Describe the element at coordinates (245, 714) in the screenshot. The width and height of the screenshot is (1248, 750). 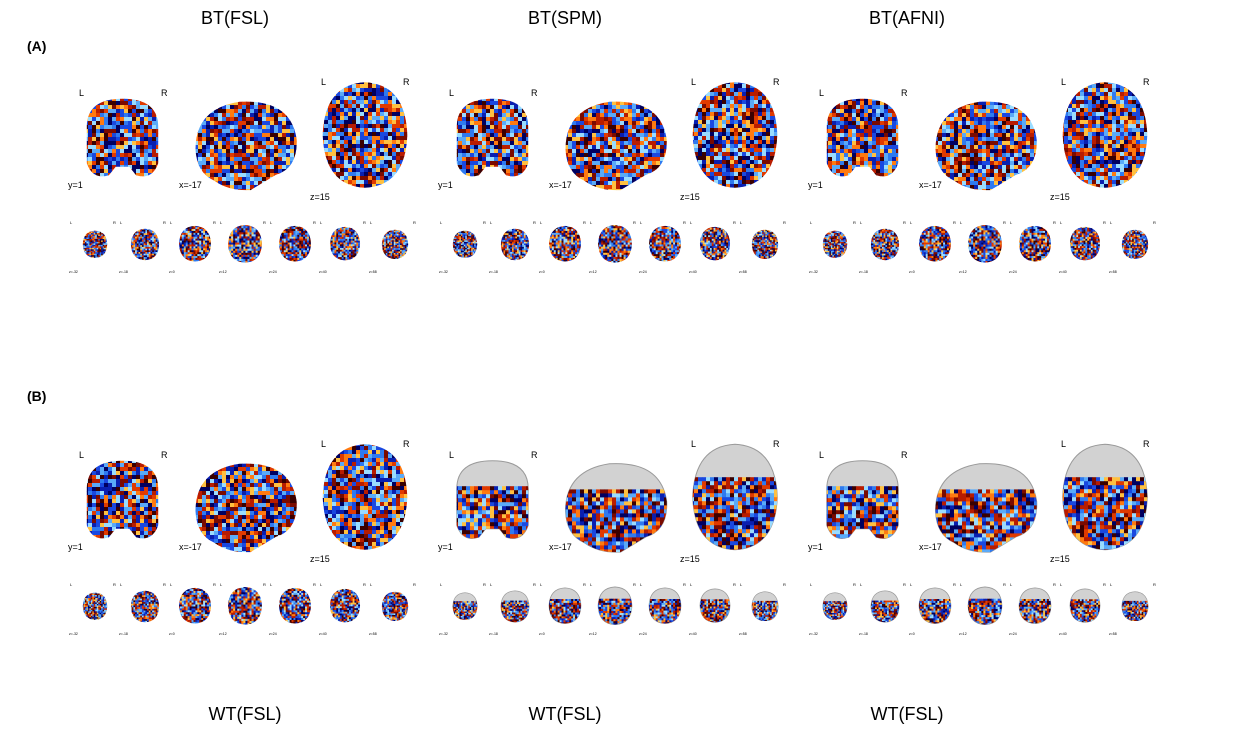
I see `column-title-bottom-1: WT(FSL)` at that location.